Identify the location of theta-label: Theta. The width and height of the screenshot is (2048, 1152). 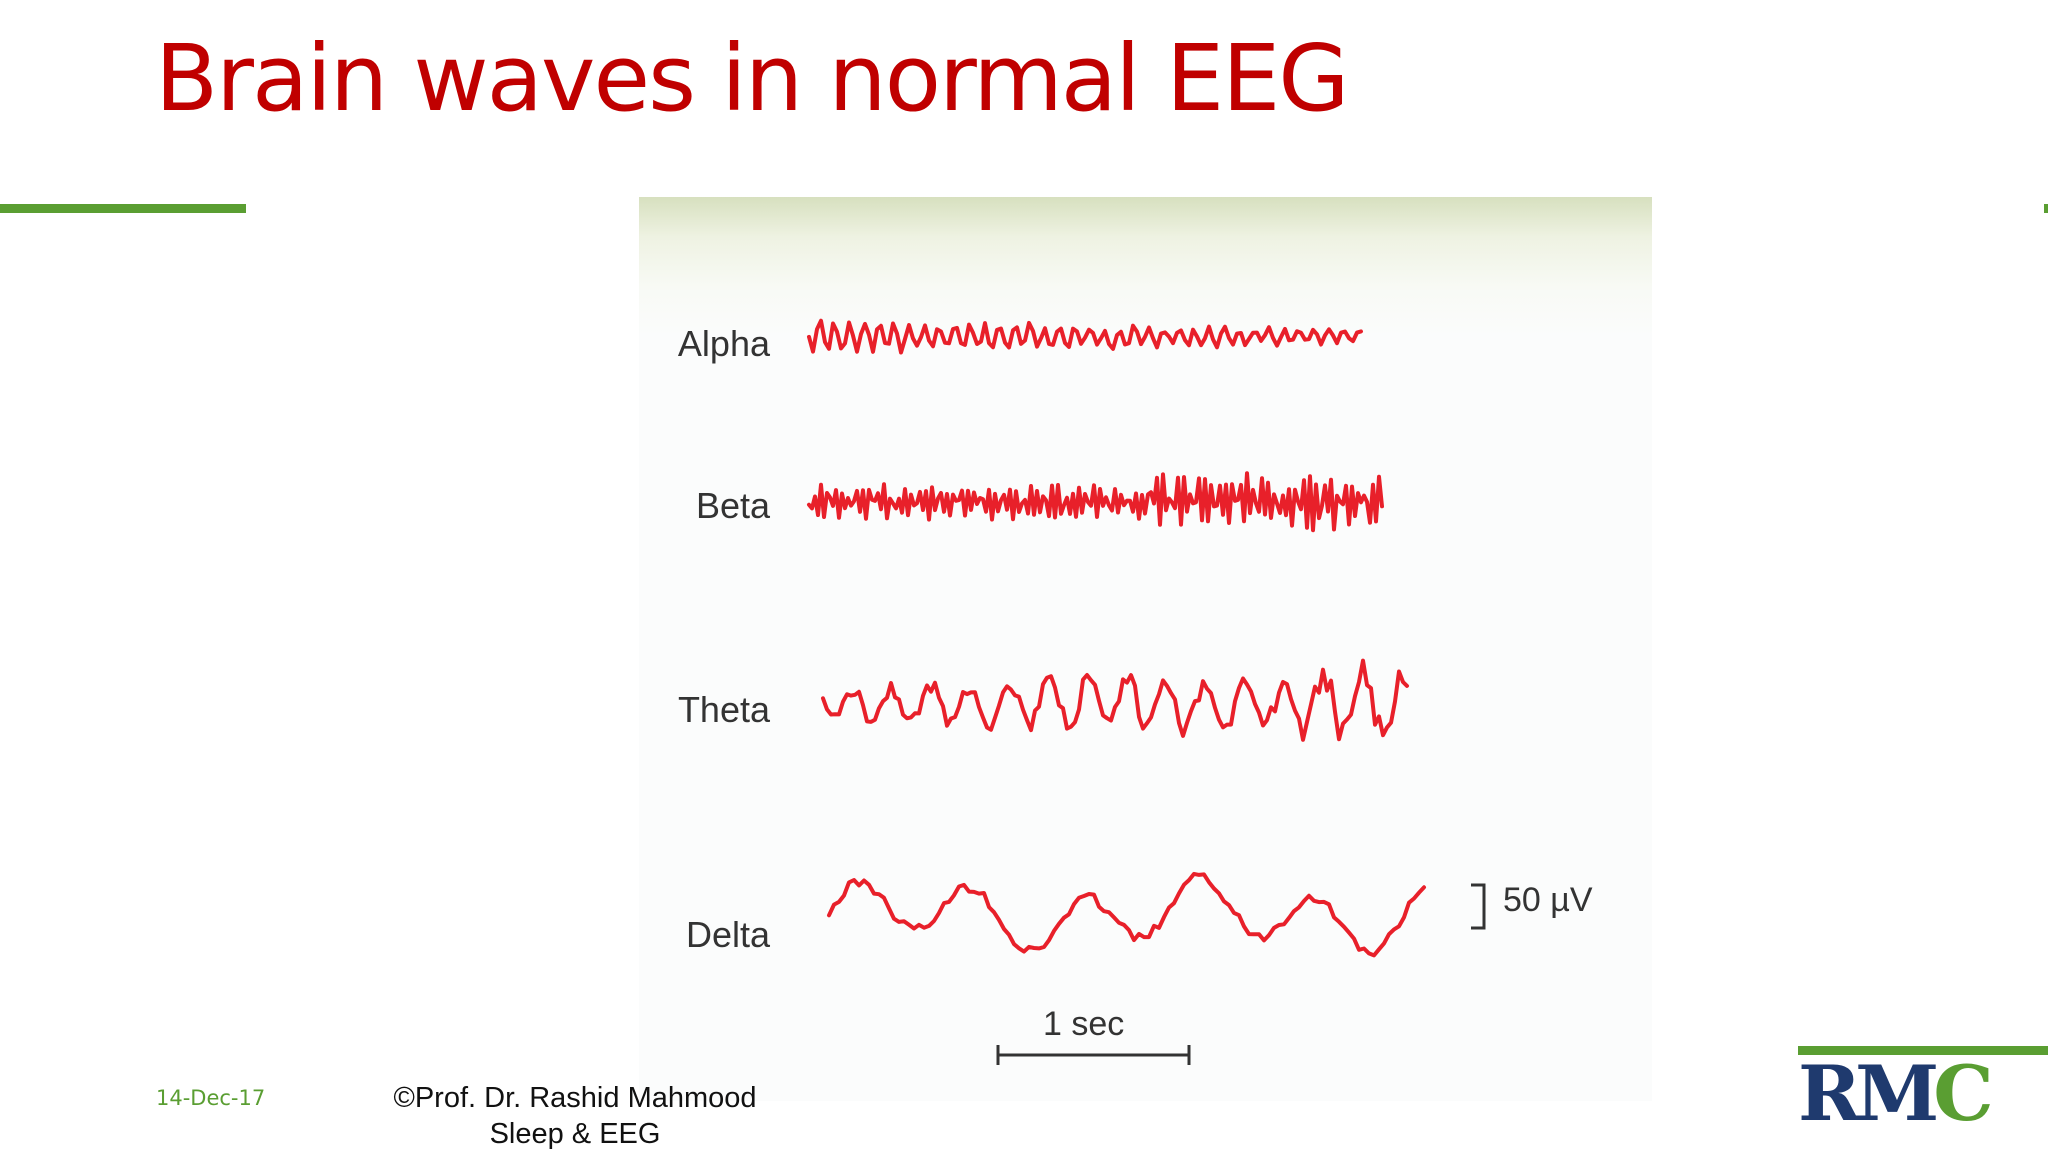
(723, 709).